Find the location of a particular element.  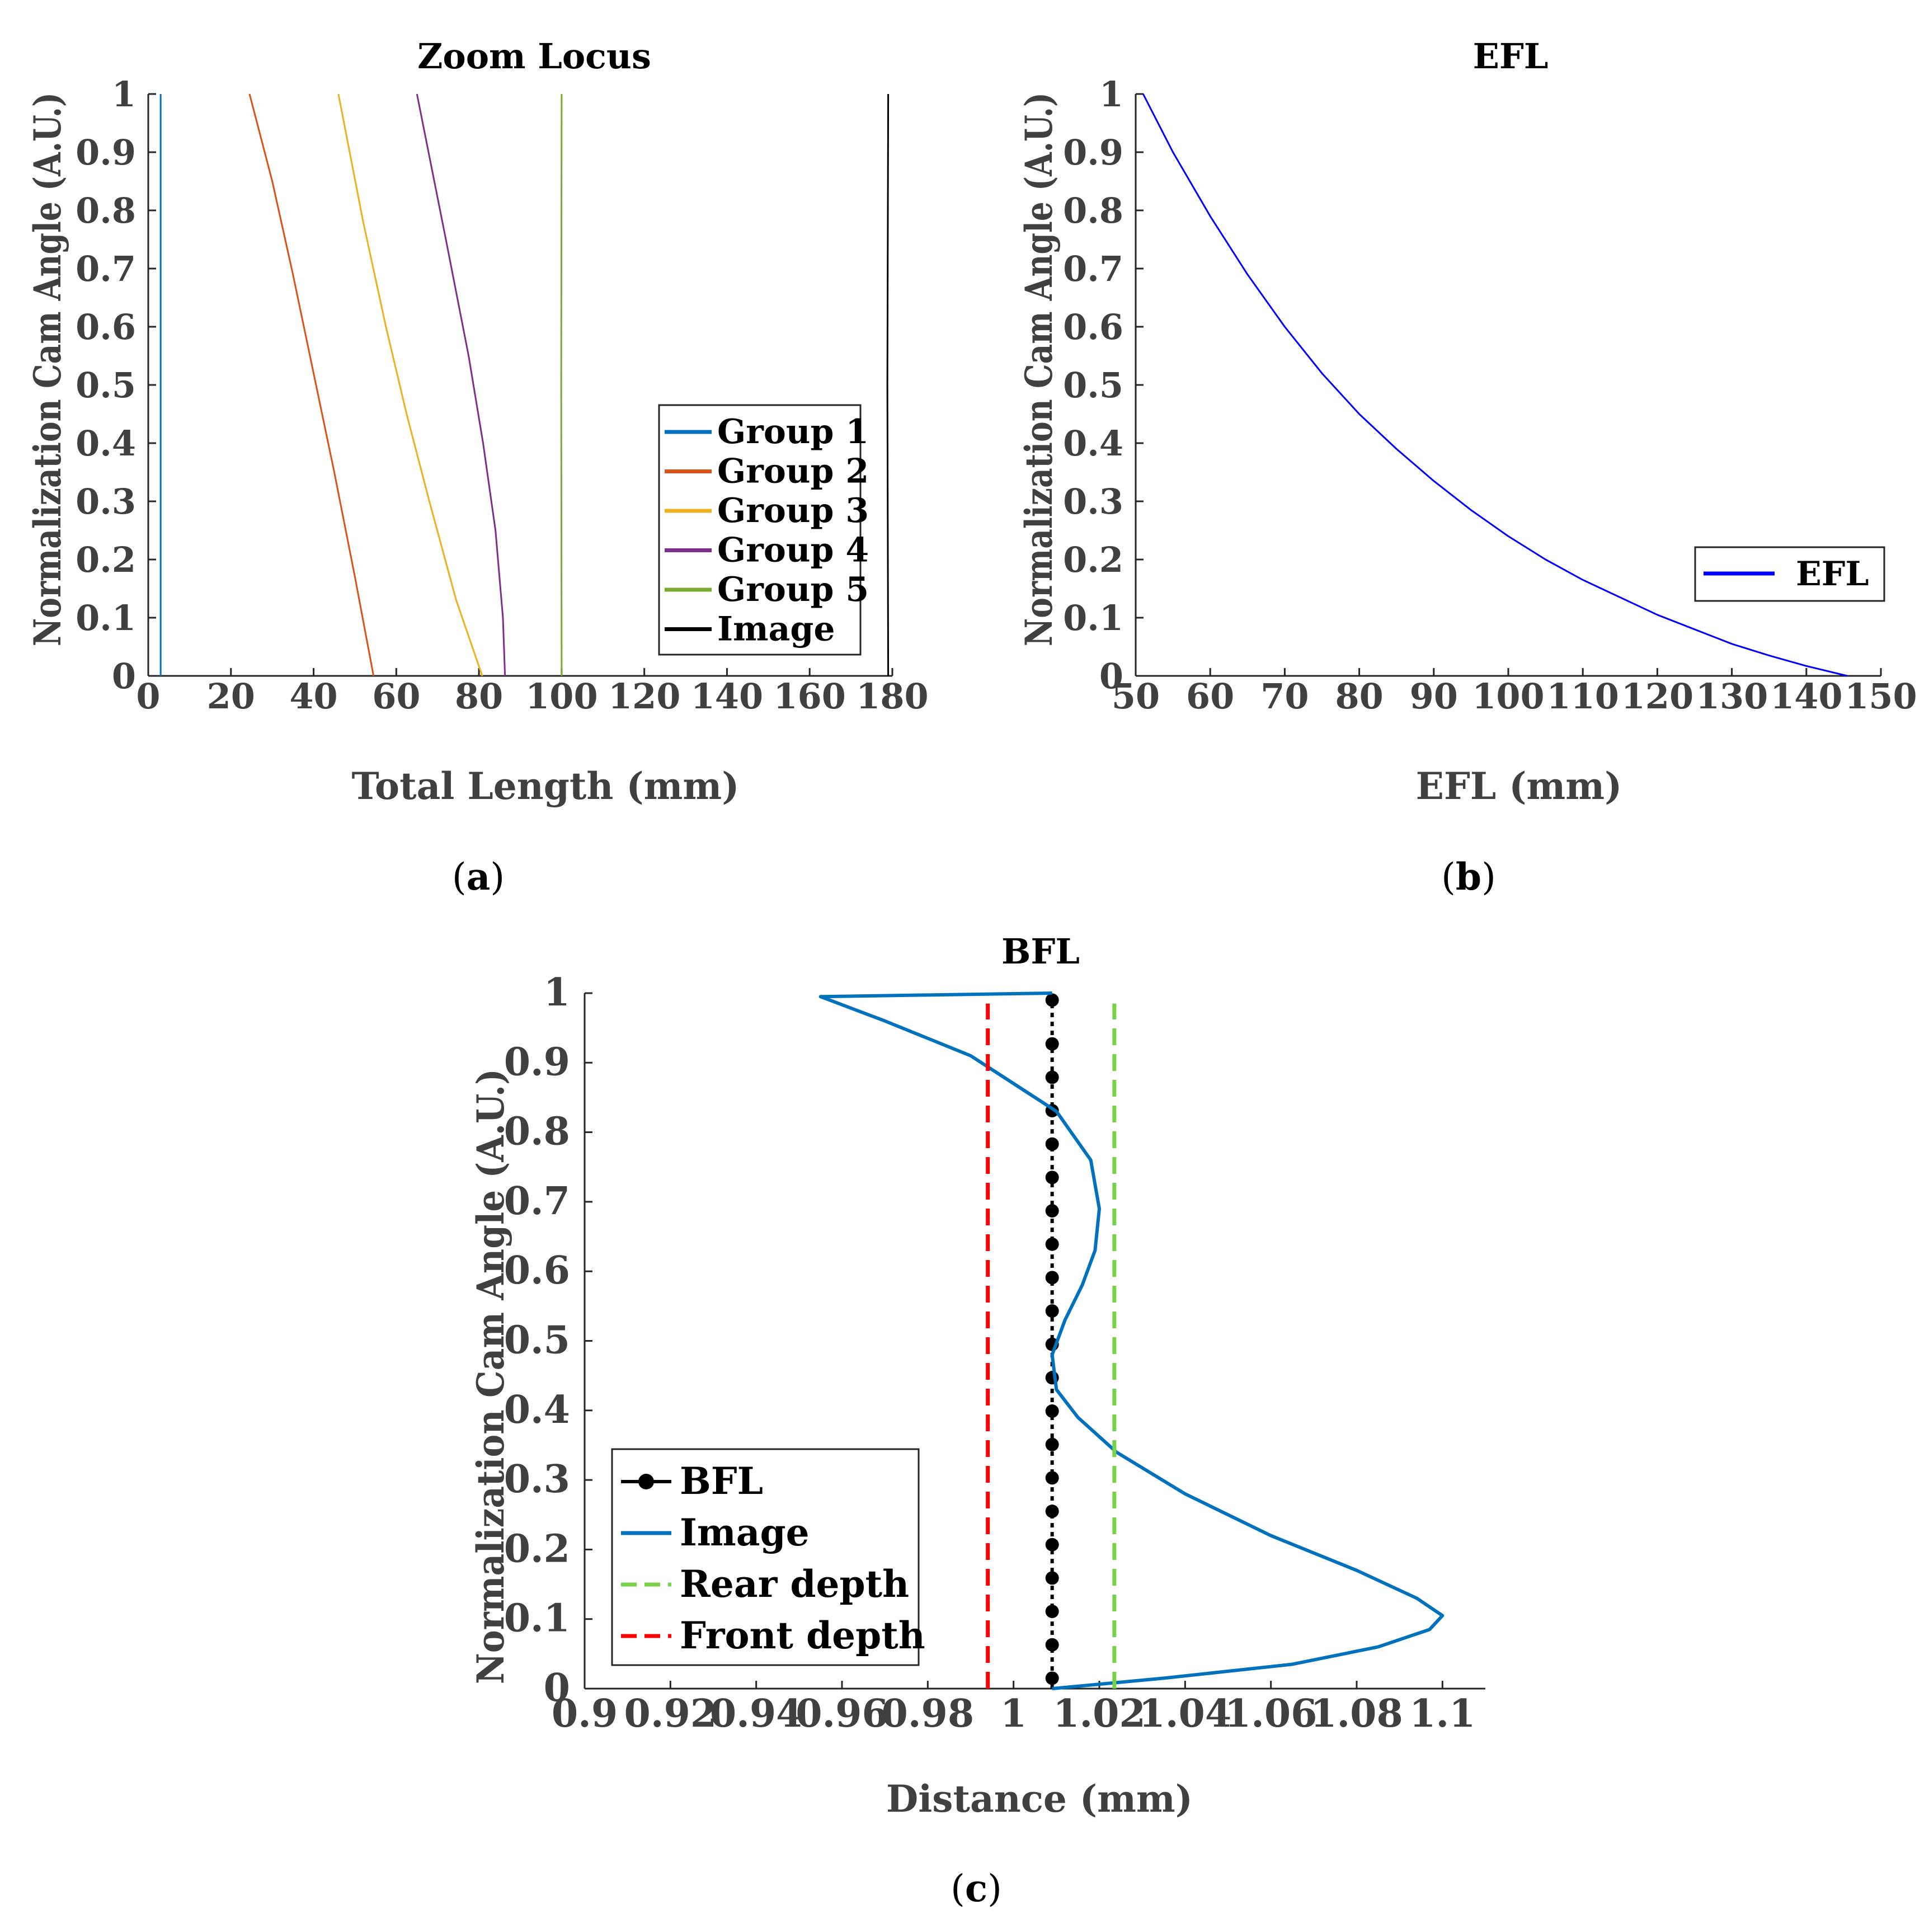

chart-a-caption-letter: a is located at coordinates (479, 877).